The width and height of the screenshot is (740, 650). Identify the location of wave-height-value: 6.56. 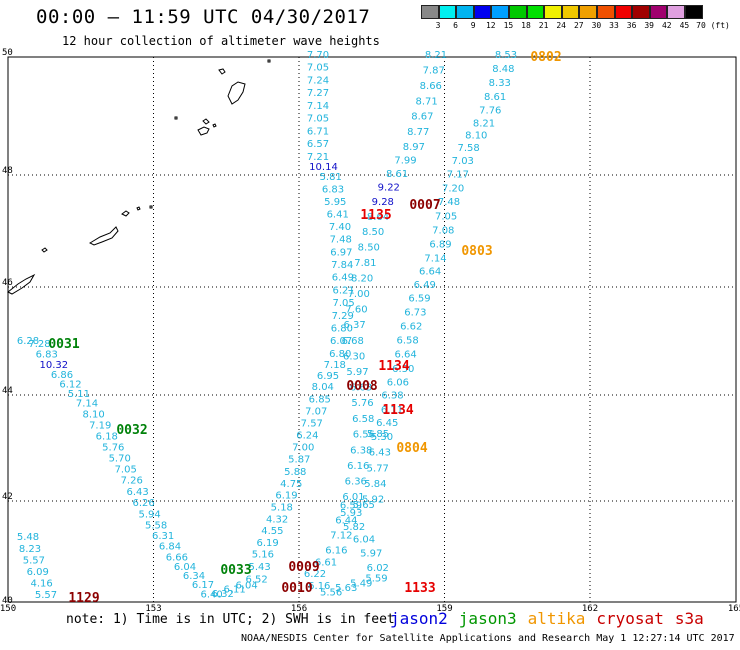
(364, 435).